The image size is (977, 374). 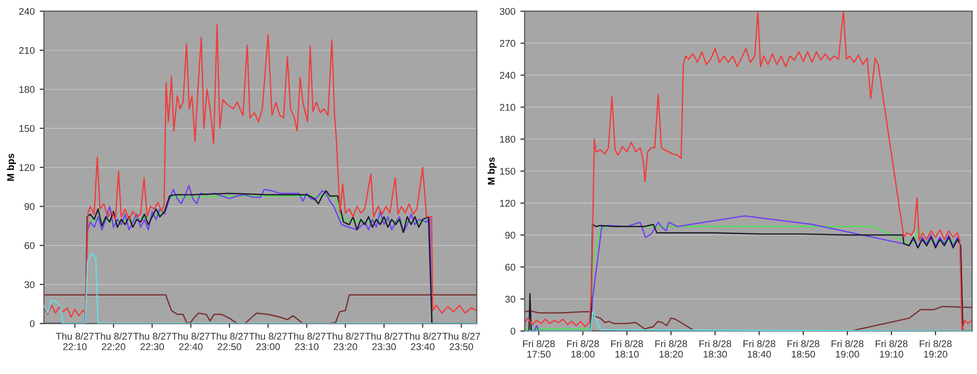 What do you see at coordinates (191, 341) in the screenshot?
I see `x-tick-label: Thu 8/27 22:40` at bounding box center [191, 341].